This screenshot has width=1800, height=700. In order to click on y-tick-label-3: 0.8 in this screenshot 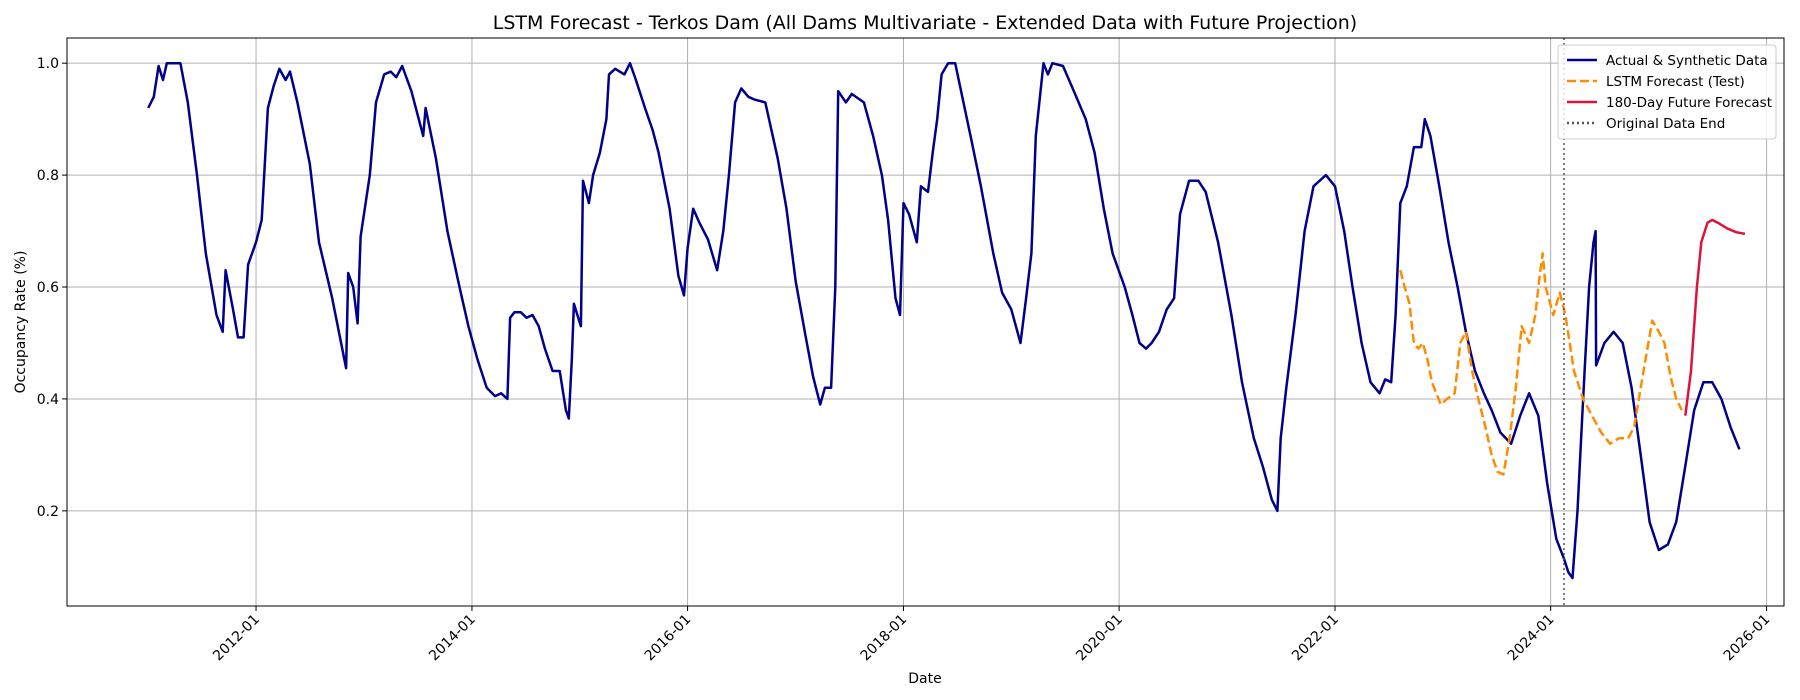, I will do `click(48, 176)`.